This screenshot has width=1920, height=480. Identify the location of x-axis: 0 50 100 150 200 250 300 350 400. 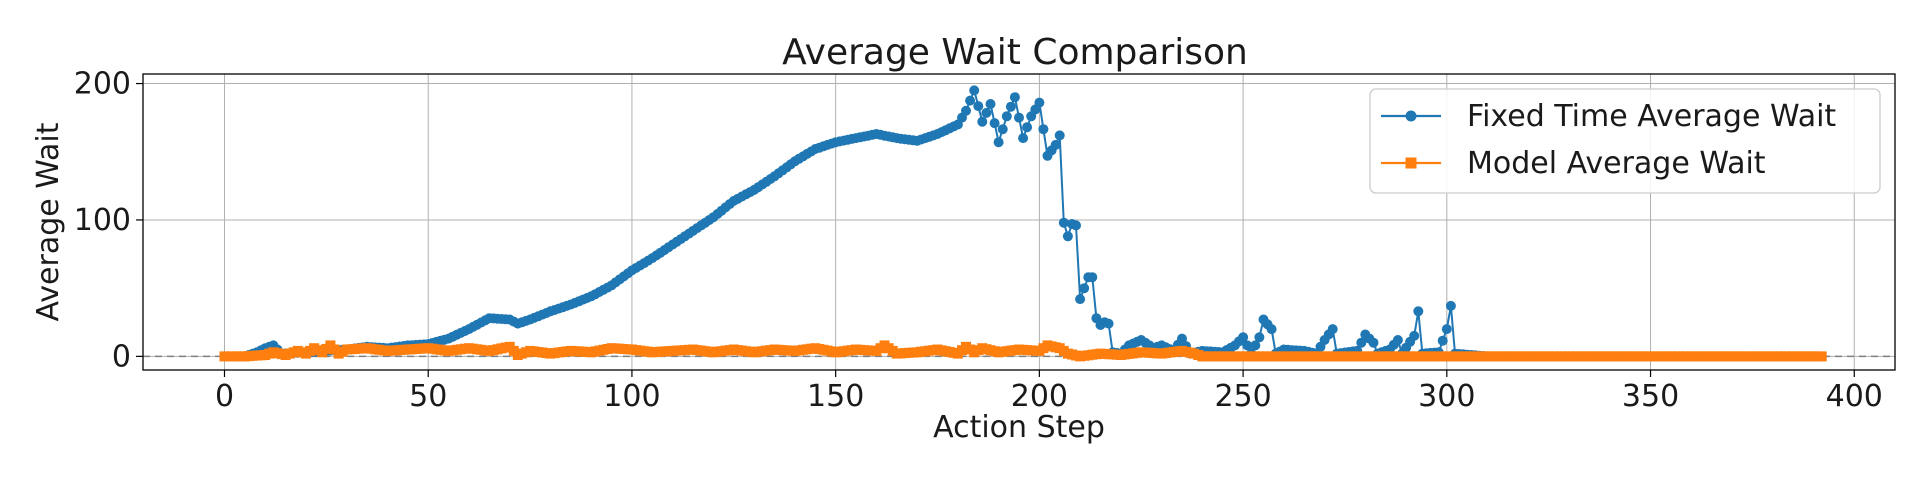
(1049, 392).